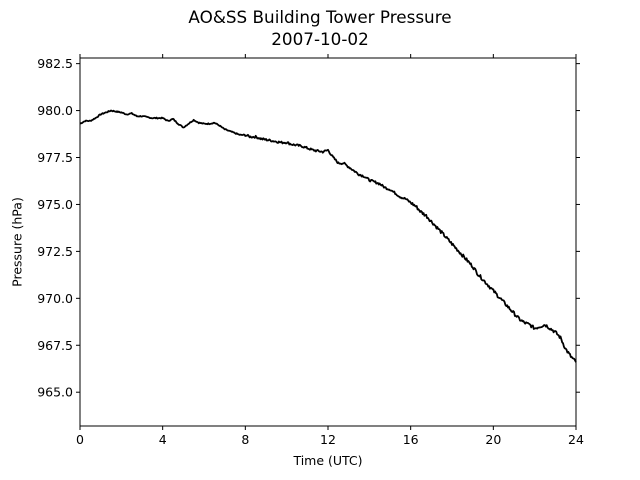  I want to click on y-tick-label: 977.5, so click(55, 157).